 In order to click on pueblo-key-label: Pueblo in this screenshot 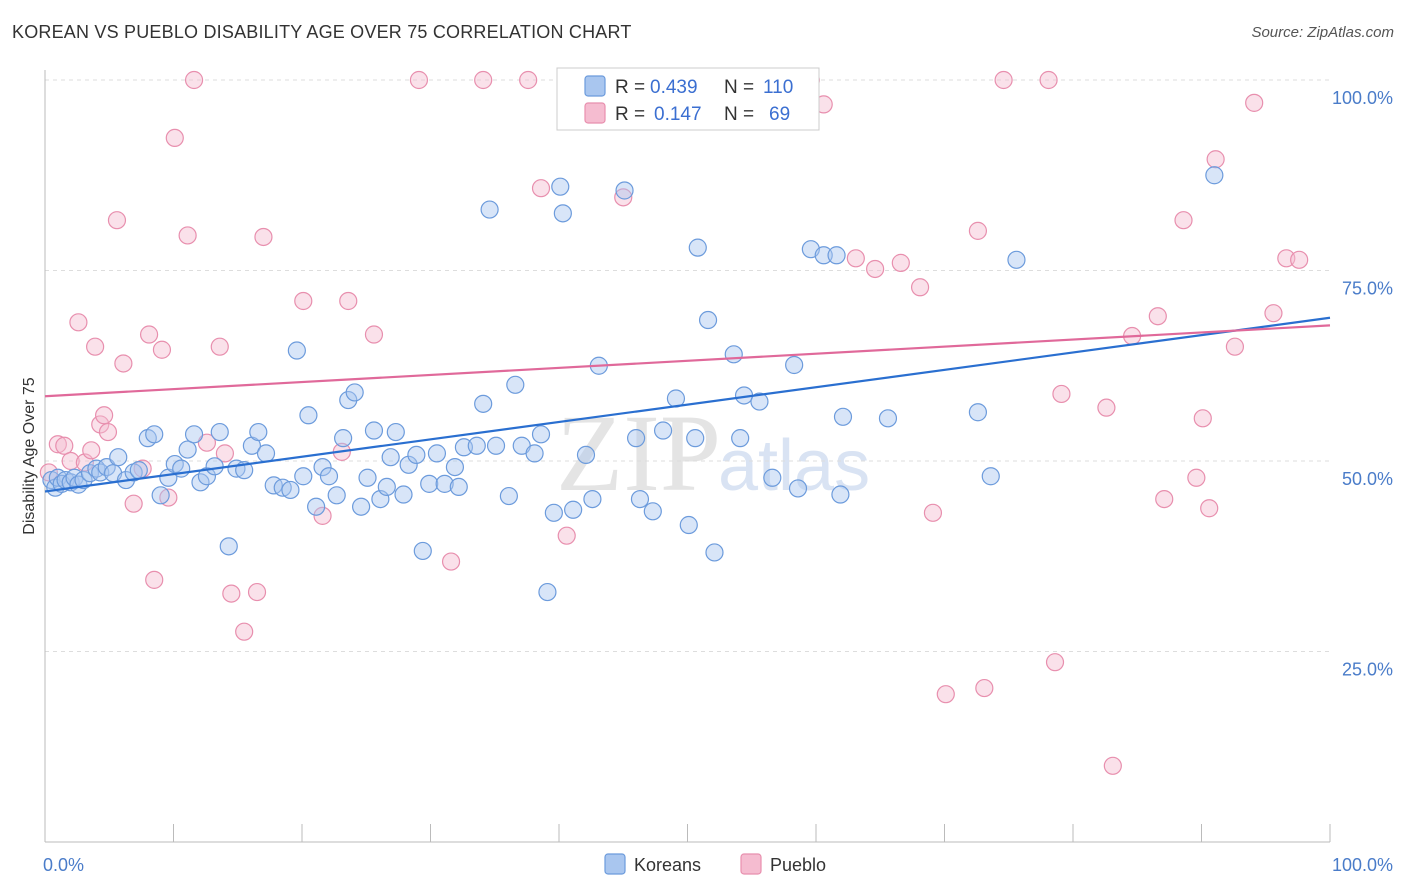, I will do `click(798, 865)`.